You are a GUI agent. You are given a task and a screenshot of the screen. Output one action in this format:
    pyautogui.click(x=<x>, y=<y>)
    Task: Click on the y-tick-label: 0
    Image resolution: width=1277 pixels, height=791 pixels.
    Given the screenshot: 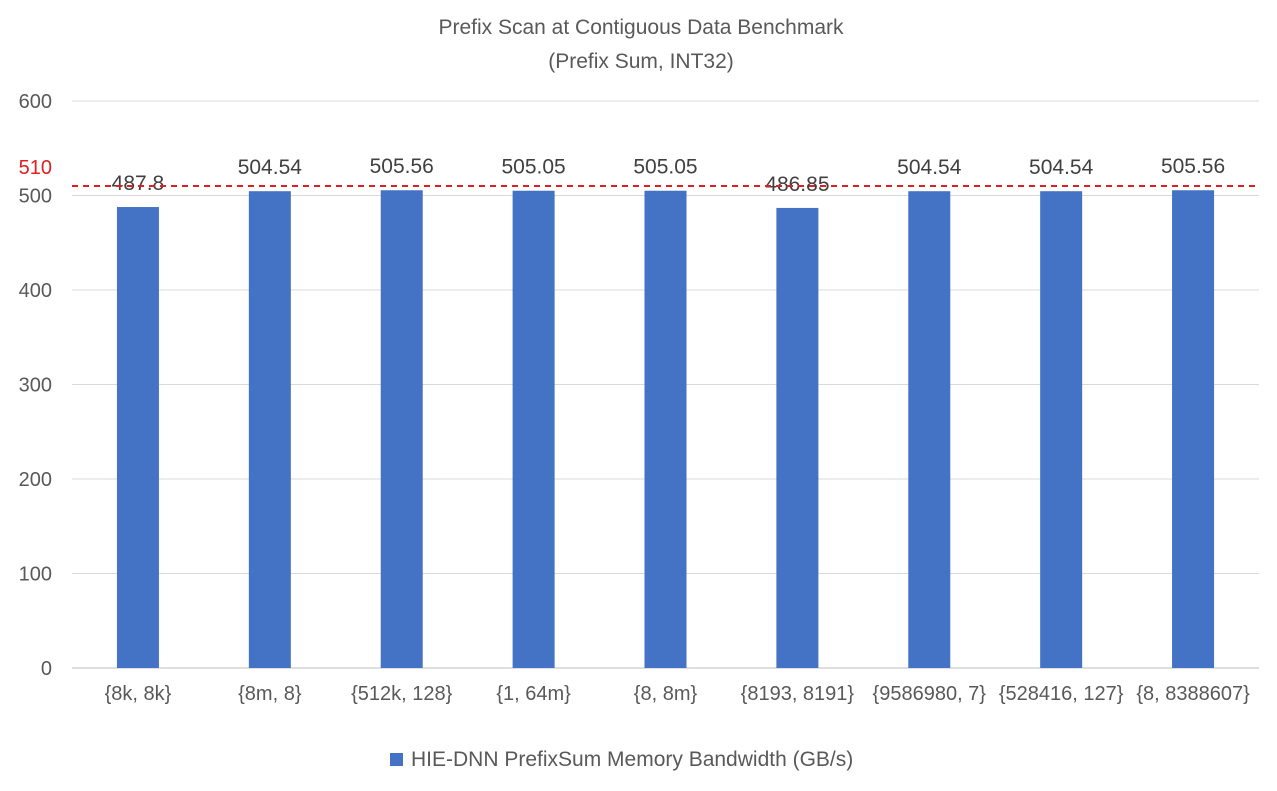 What is the action you would take?
    pyautogui.click(x=46, y=669)
    